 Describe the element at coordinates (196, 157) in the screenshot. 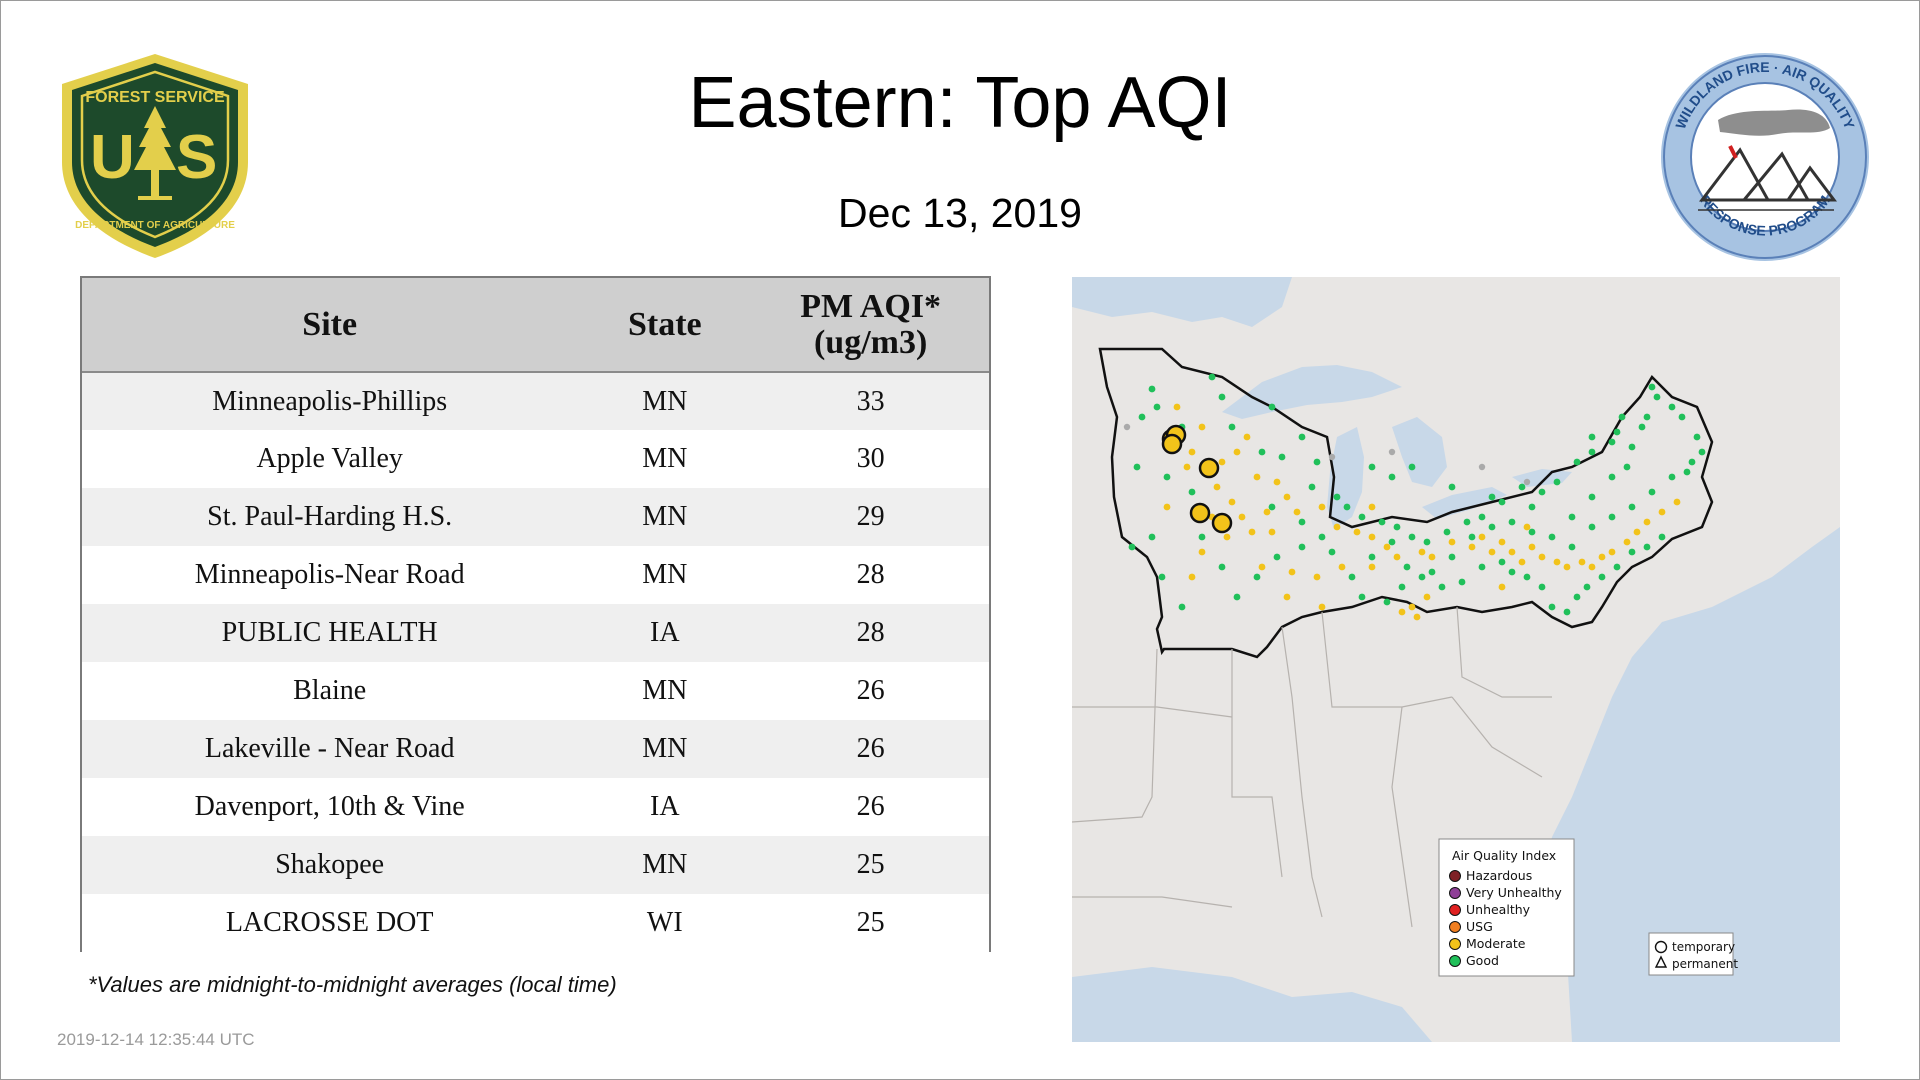

I see `svg-text: S` at that location.